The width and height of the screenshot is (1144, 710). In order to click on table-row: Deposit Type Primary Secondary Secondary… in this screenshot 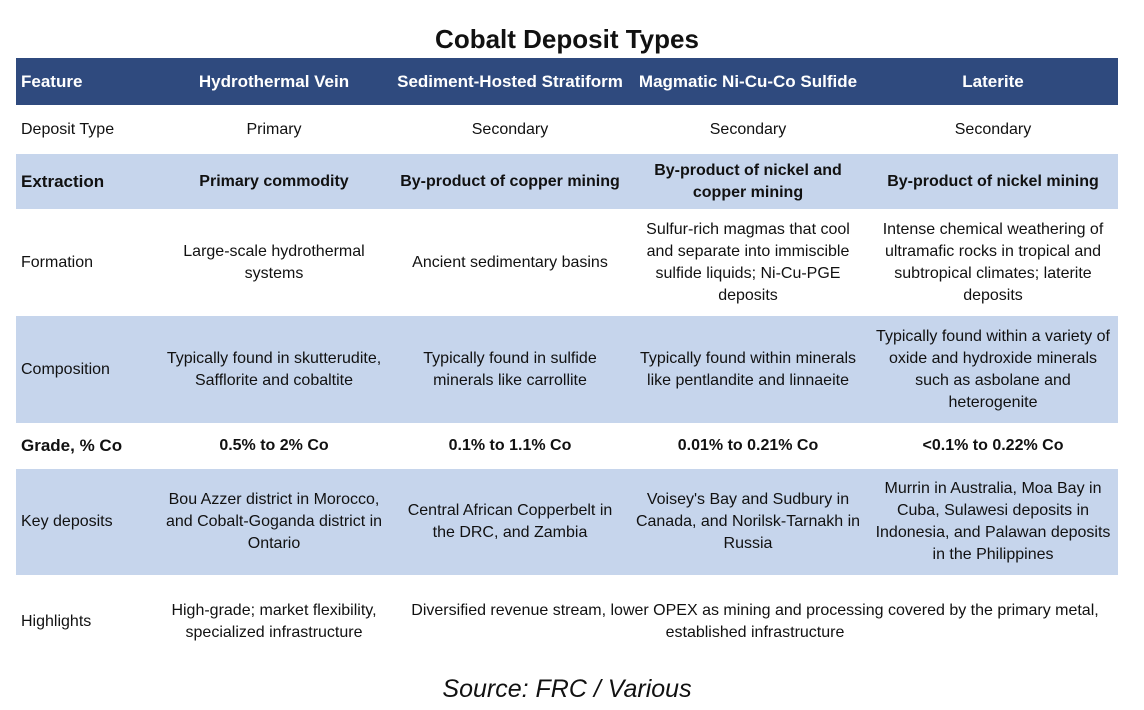, I will do `click(567, 129)`.